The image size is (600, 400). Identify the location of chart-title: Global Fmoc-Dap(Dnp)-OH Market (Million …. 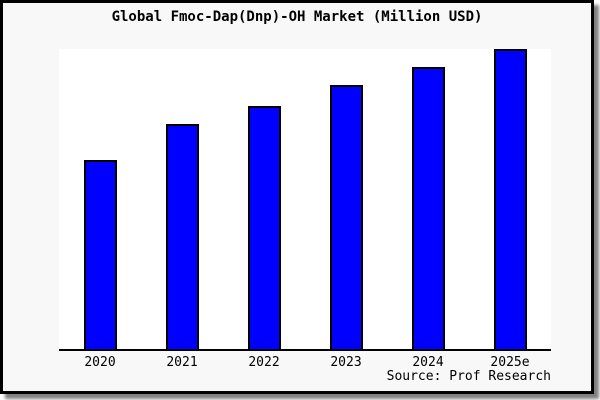
(297, 17).